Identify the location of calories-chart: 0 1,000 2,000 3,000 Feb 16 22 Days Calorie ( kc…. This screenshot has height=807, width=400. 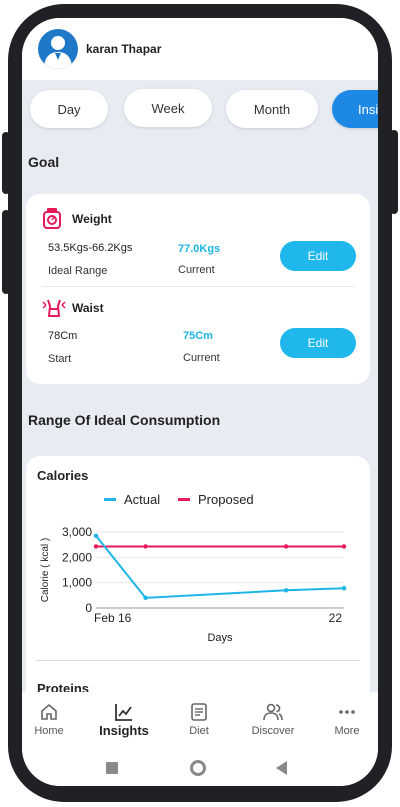
(193, 584).